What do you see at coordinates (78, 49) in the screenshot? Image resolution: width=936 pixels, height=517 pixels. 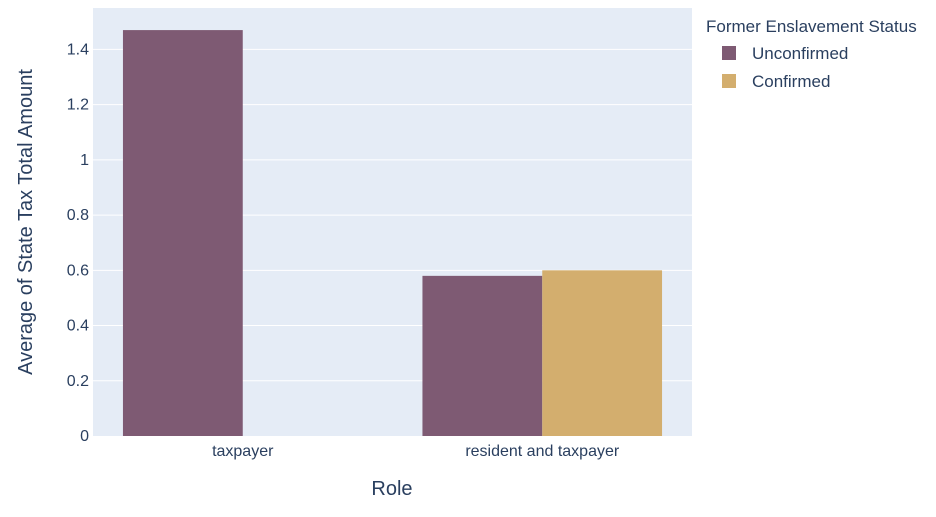 I see `y-tick-label: 1.4` at bounding box center [78, 49].